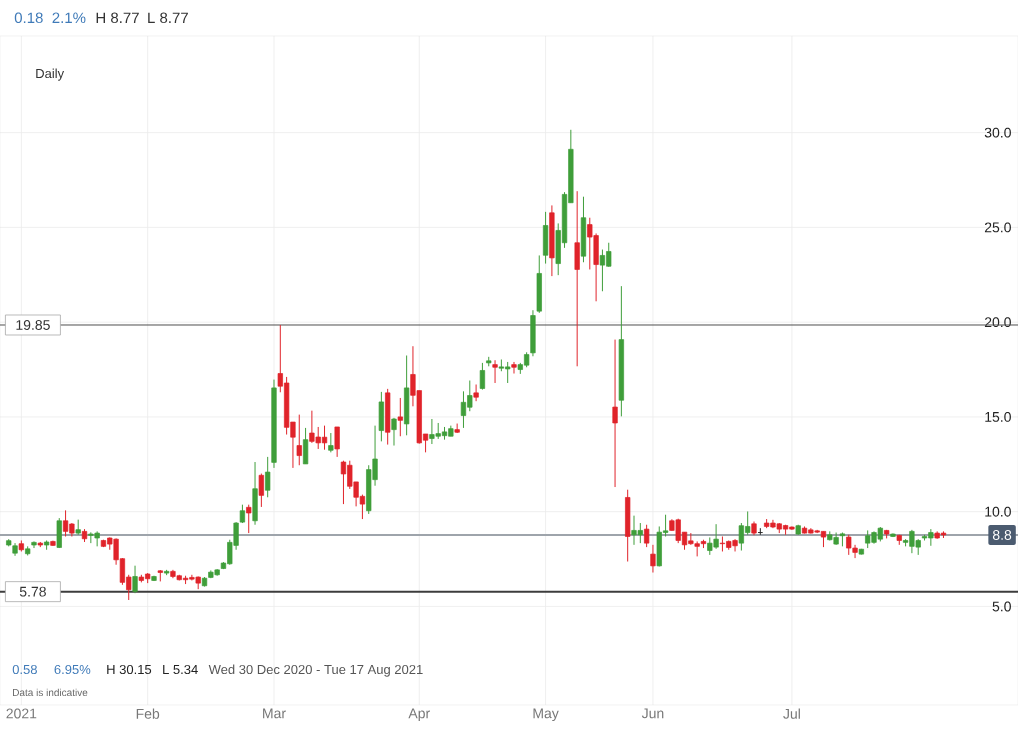  What do you see at coordinates (1001, 606) in the screenshot?
I see `y-tick-label: 5.0` at bounding box center [1001, 606].